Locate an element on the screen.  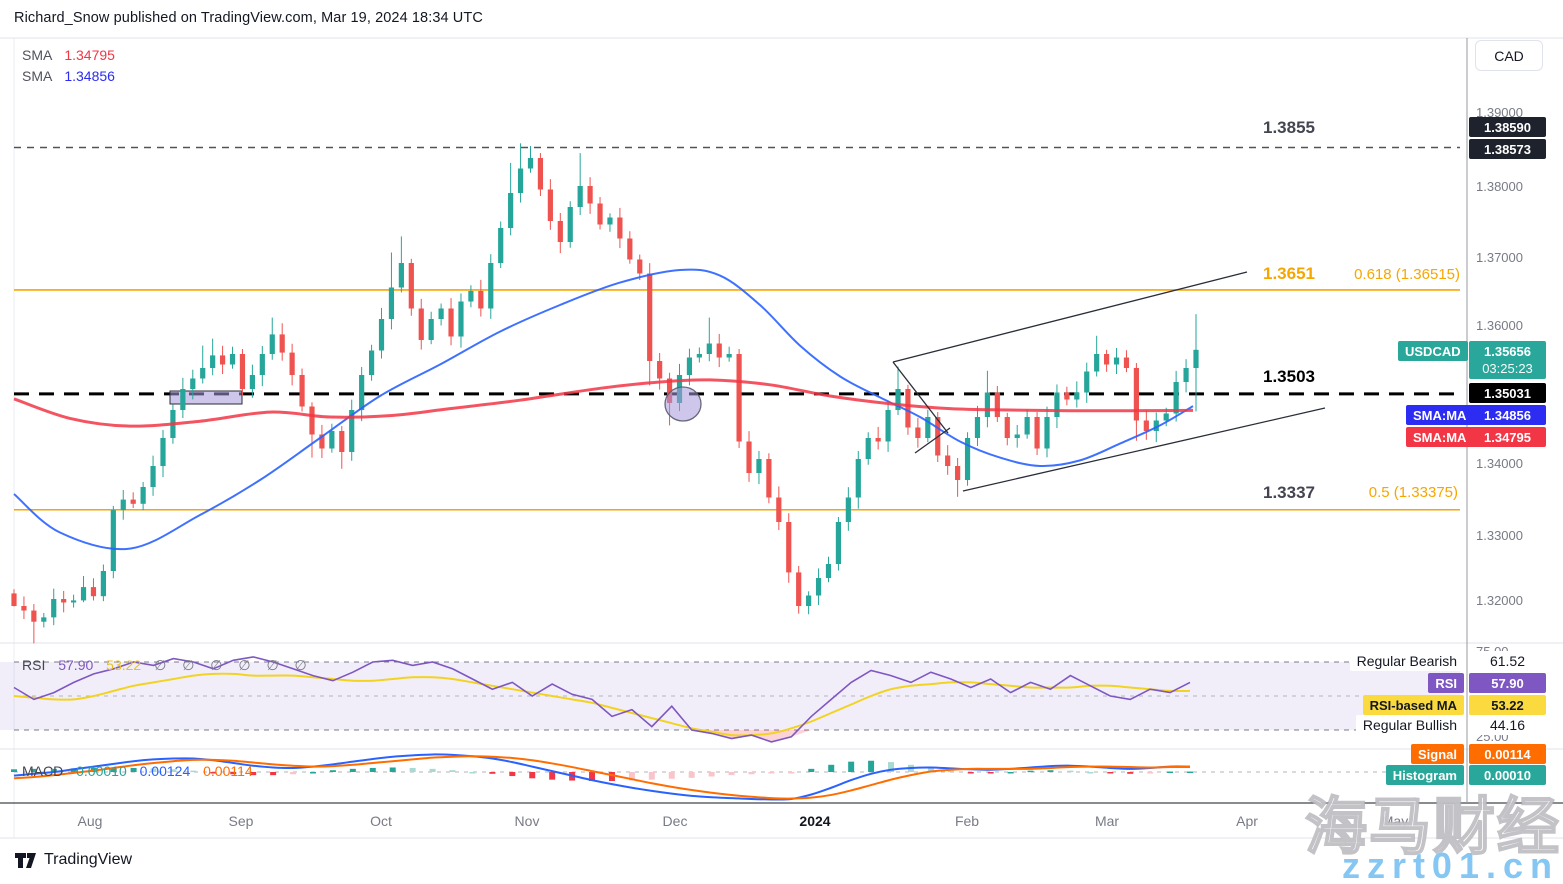
month-label-2024: 2024 is located at coordinates (815, 821).